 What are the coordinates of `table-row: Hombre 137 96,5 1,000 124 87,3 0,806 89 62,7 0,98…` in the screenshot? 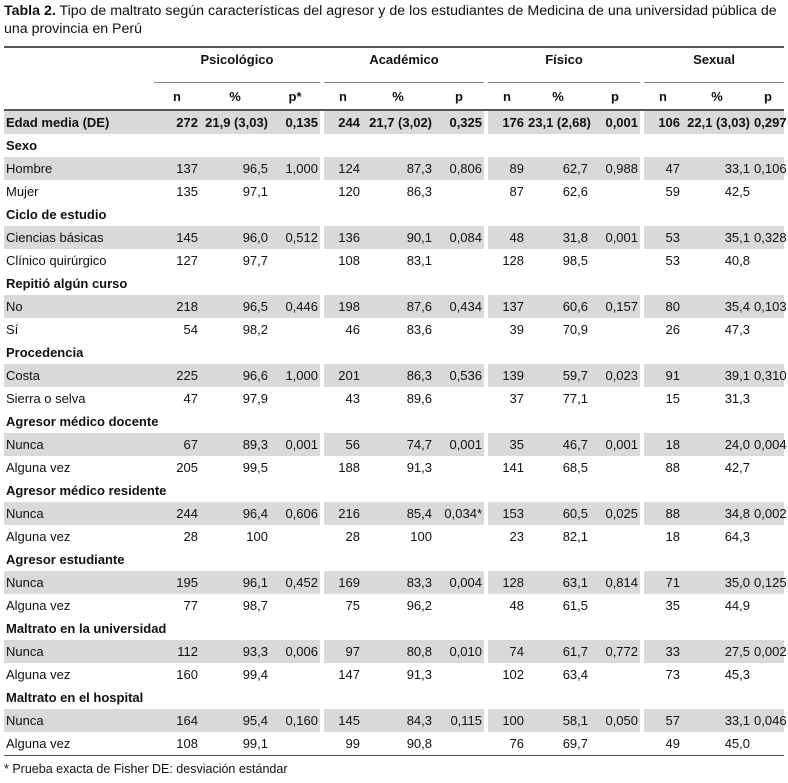 It's located at (395, 168).